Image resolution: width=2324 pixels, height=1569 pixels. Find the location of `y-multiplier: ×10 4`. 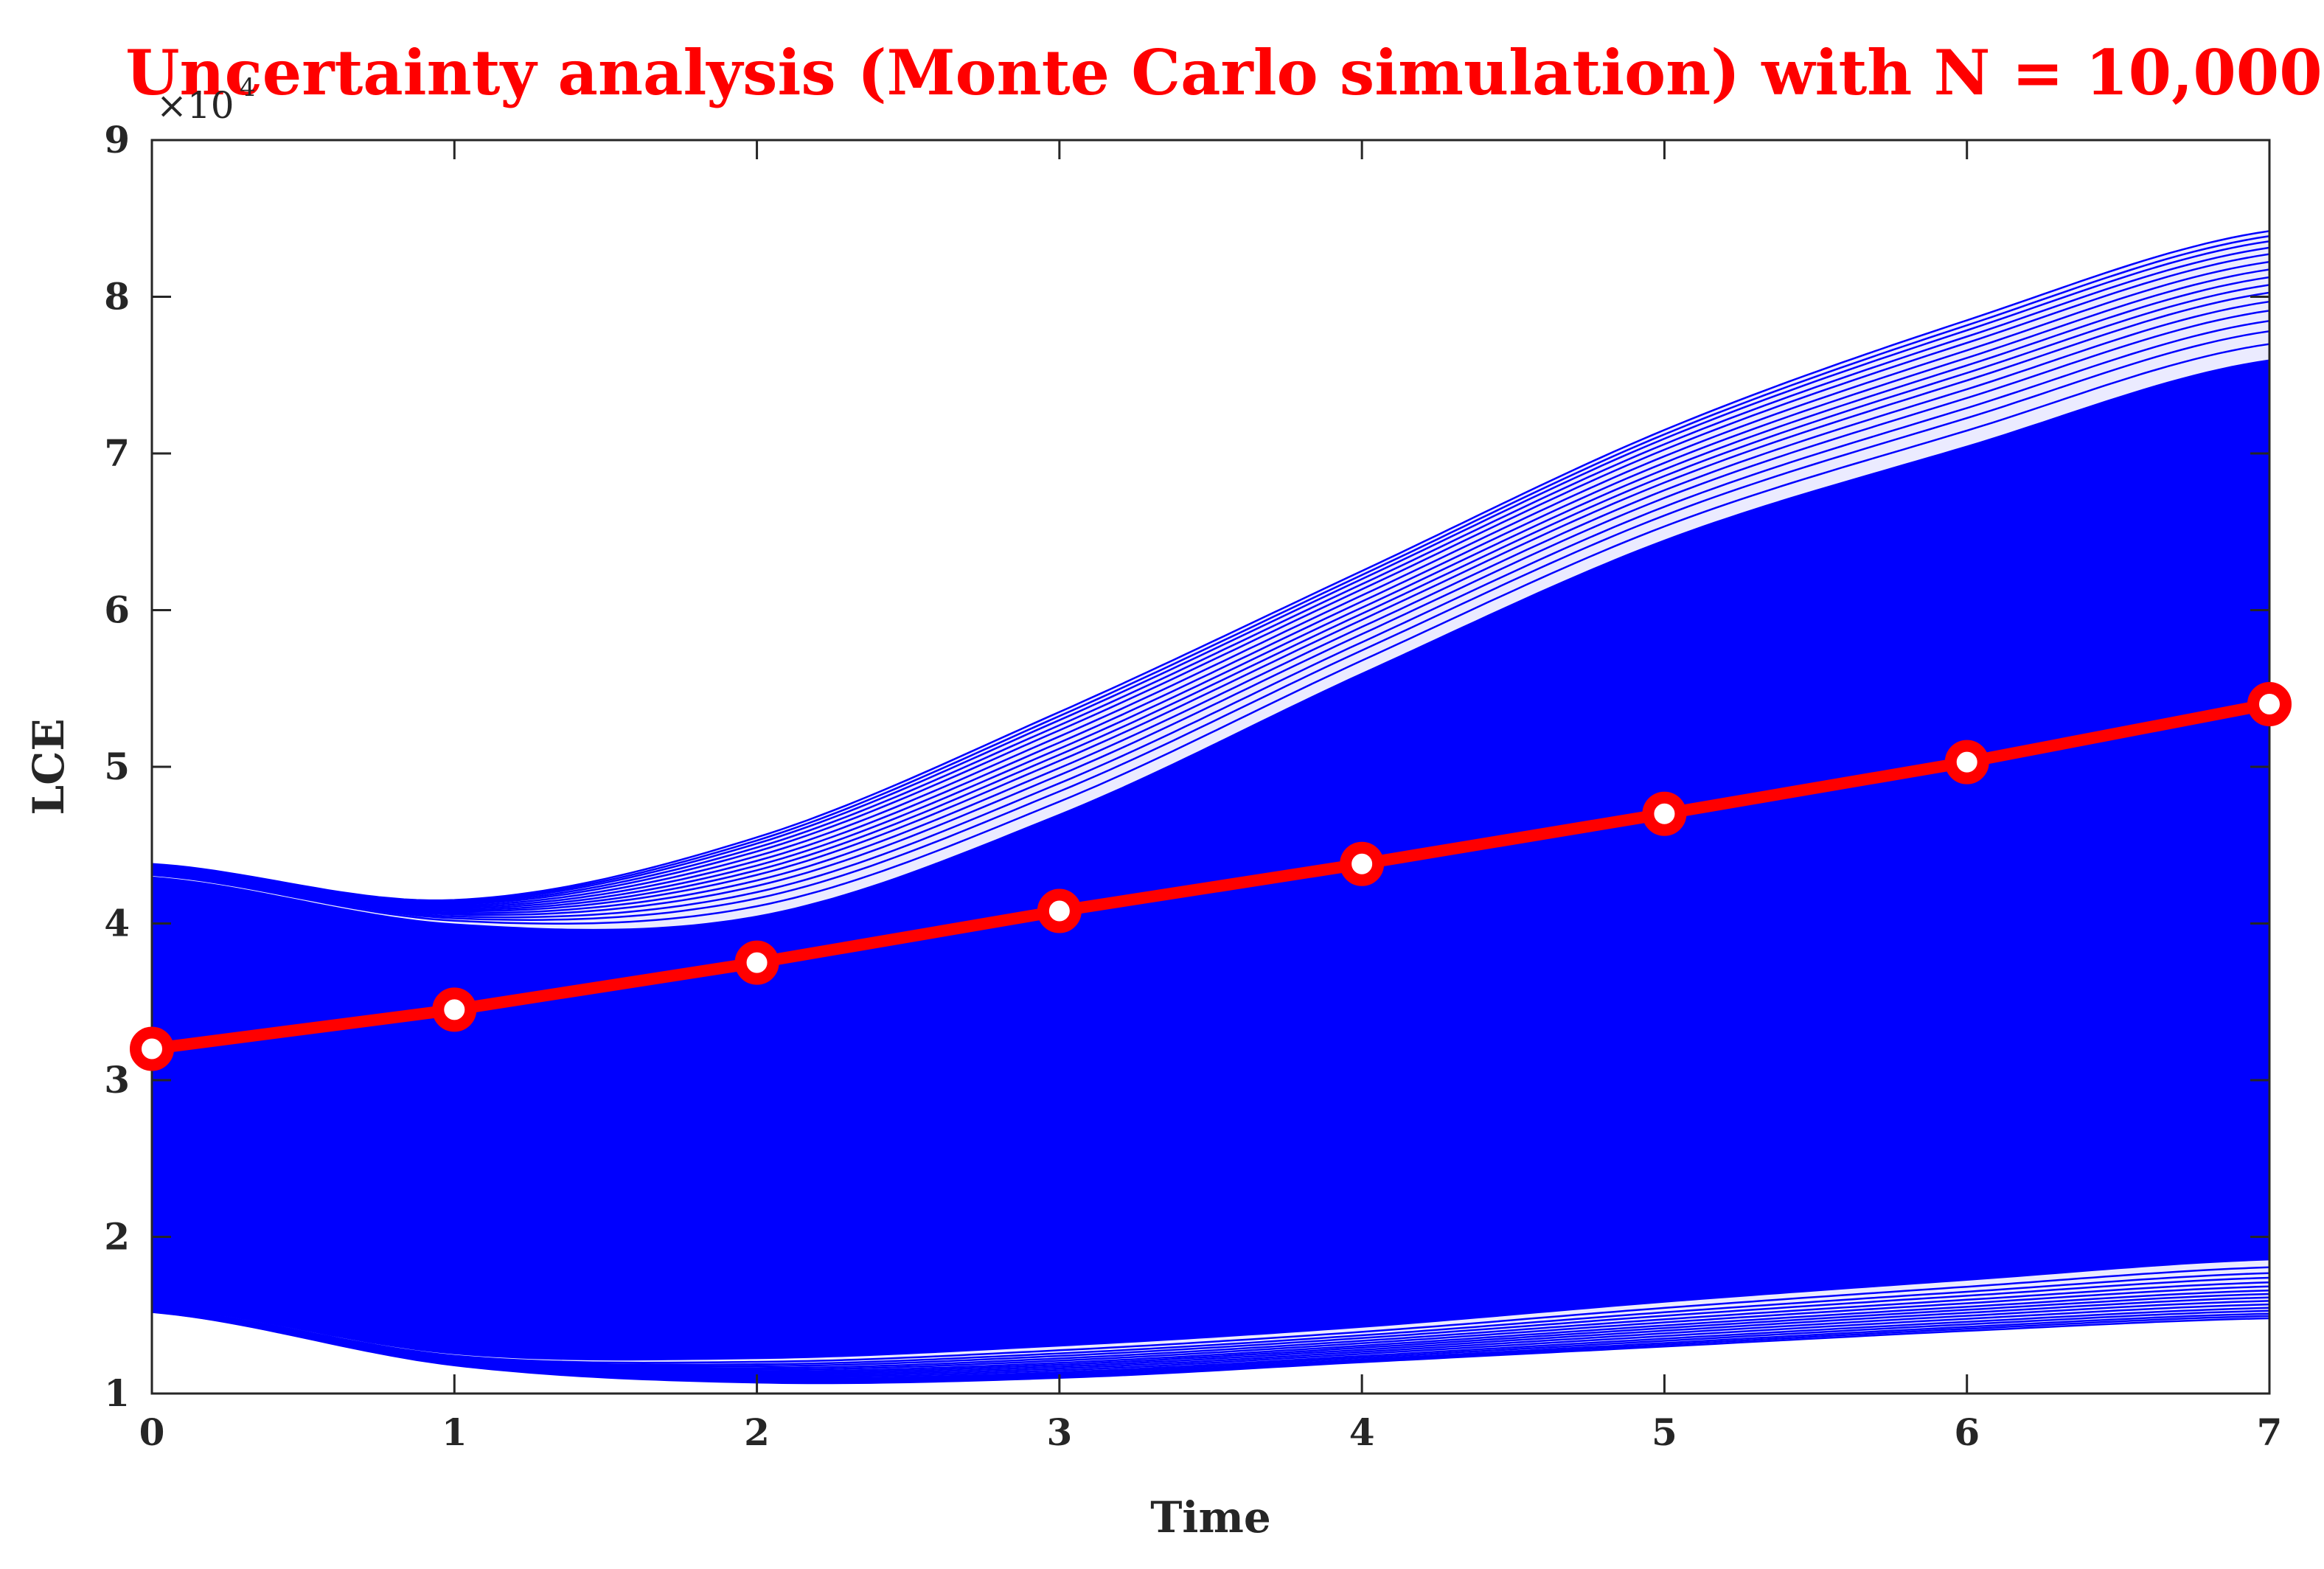

y-multiplier: ×10 4 is located at coordinates (206, 100).